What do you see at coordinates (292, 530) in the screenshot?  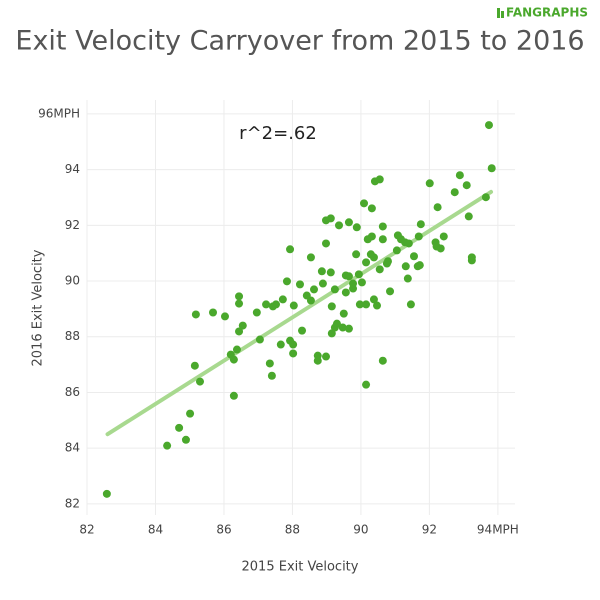 I see `x-tick-label: 88` at bounding box center [292, 530].